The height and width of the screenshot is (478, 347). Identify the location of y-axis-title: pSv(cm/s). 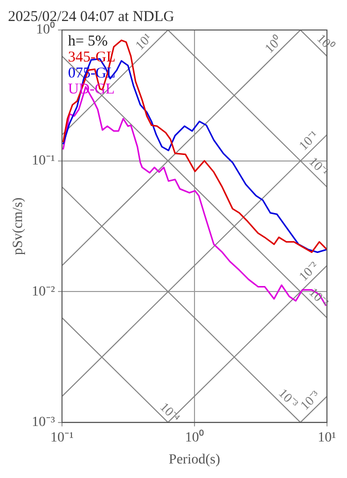
(18, 226).